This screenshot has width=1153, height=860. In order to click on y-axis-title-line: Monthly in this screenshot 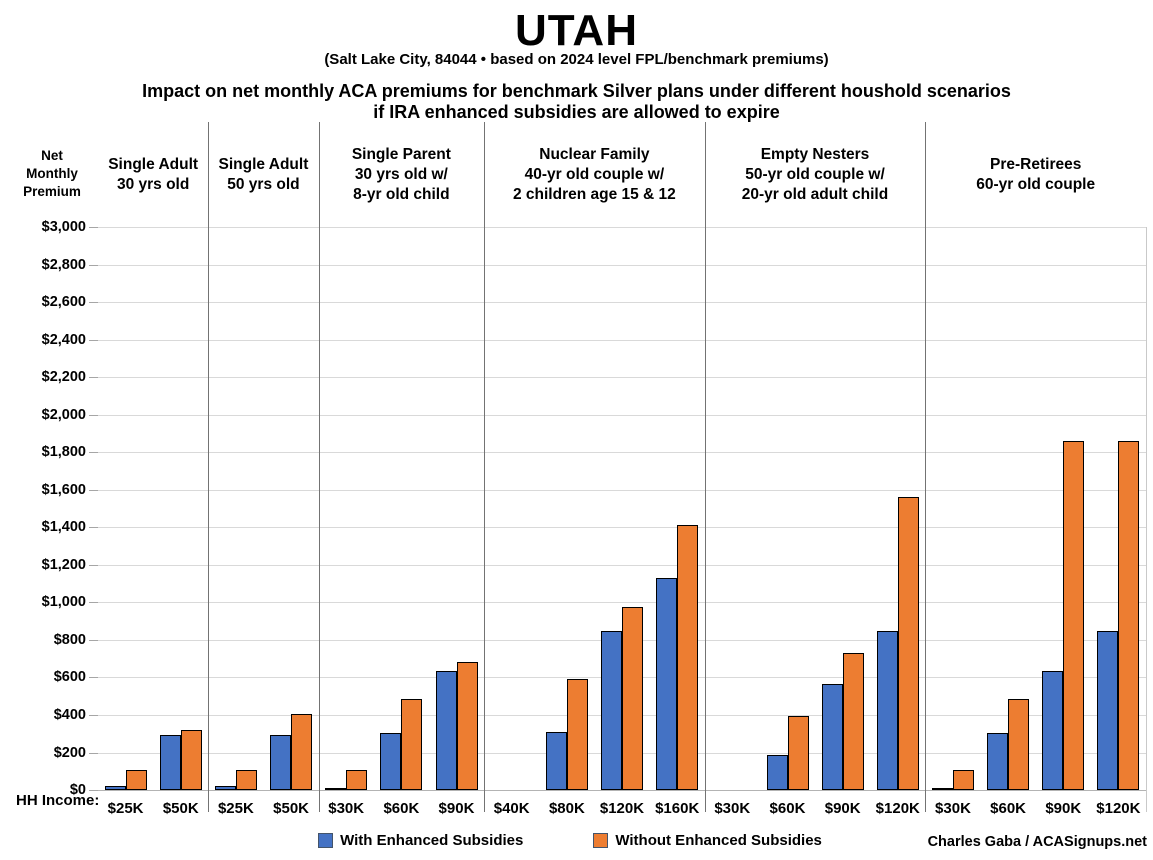, I will do `click(52, 173)`.